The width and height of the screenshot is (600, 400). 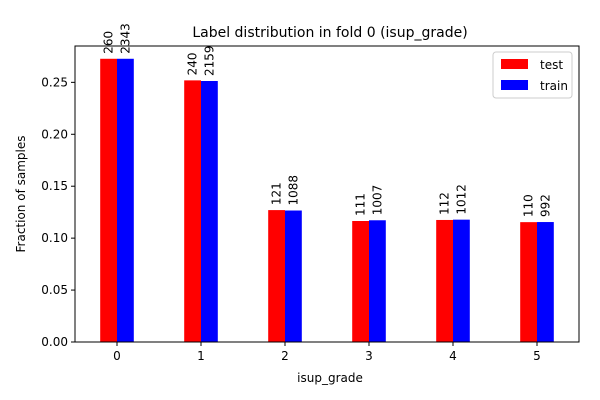 What do you see at coordinates (551, 65) in the screenshot?
I see `legend-label-test: test` at bounding box center [551, 65].